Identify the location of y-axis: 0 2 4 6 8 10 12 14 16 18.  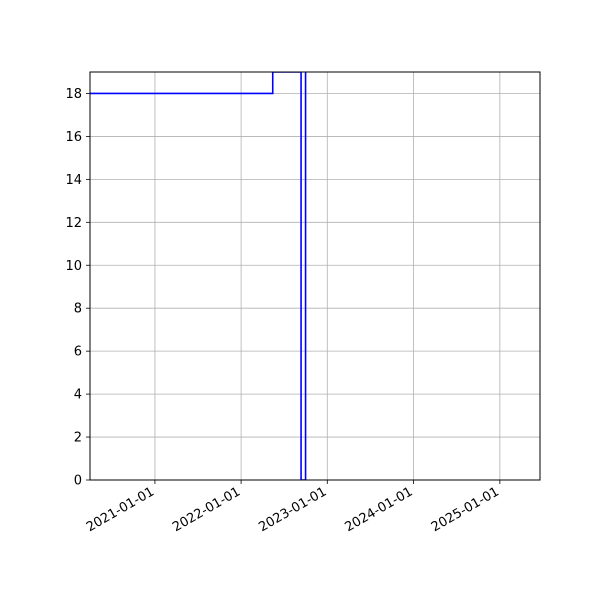
(77, 288).